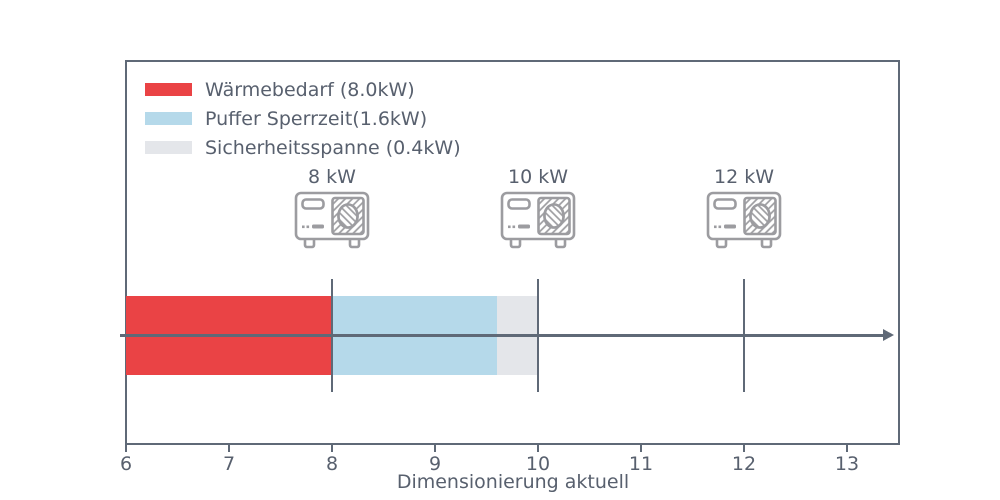 This screenshot has width=1000, height=500. What do you see at coordinates (537, 177) in the screenshot?
I see `marker-label: 10 kW` at bounding box center [537, 177].